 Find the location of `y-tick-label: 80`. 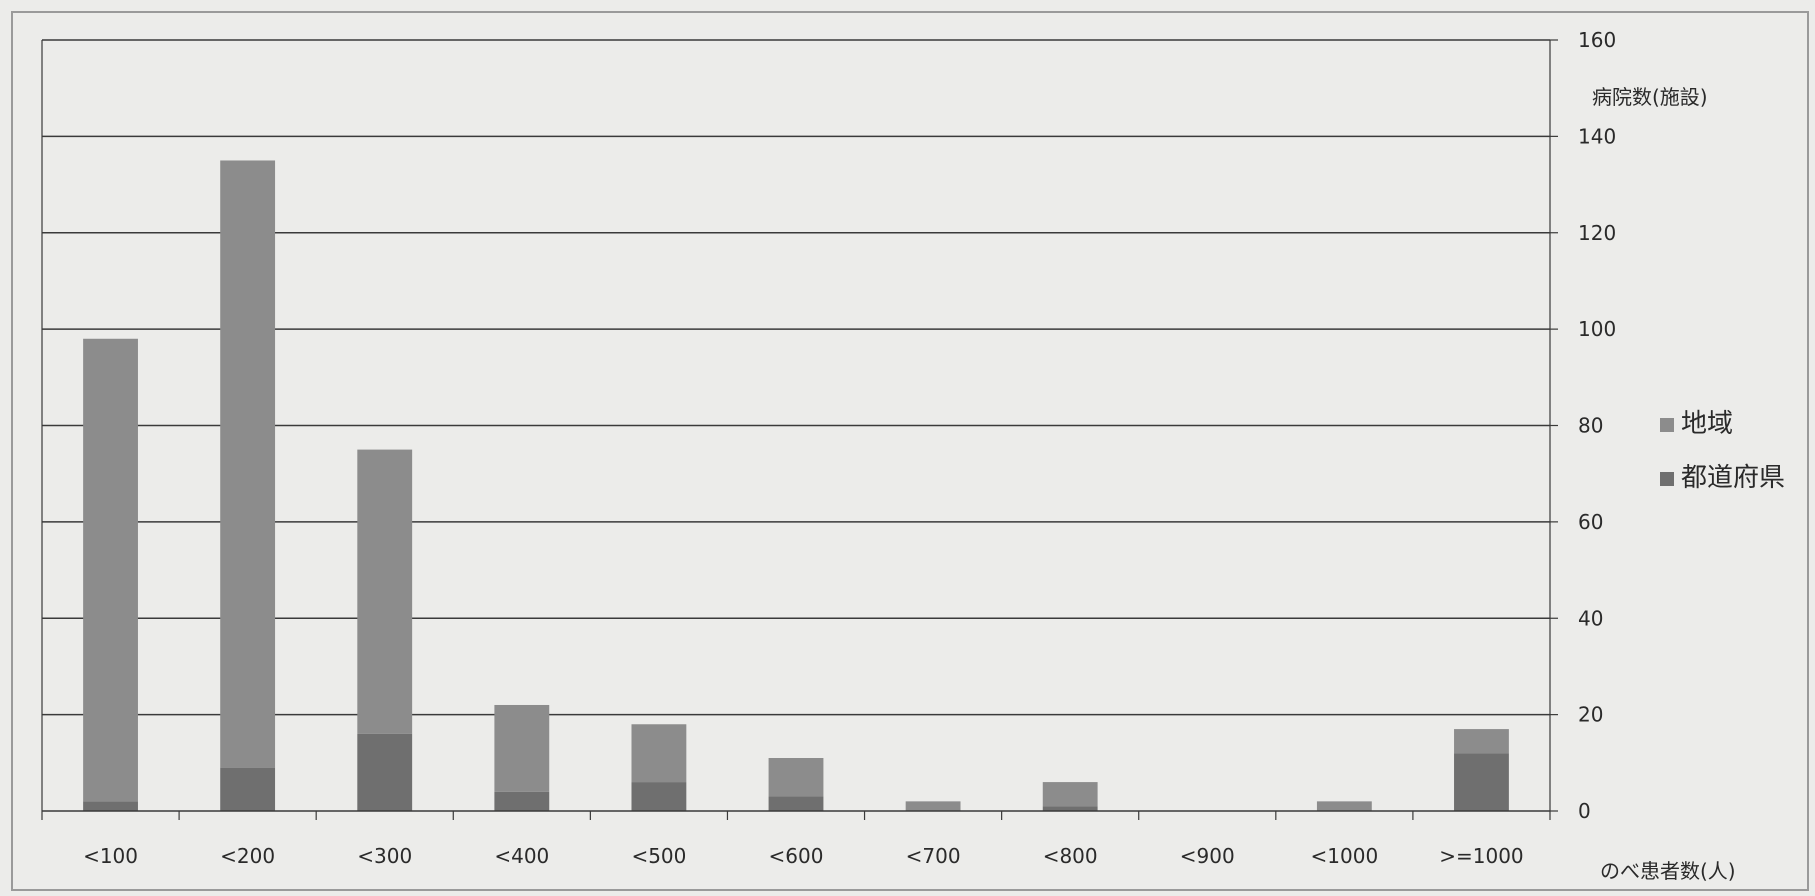

y-tick-label: 80 is located at coordinates (1590, 426).